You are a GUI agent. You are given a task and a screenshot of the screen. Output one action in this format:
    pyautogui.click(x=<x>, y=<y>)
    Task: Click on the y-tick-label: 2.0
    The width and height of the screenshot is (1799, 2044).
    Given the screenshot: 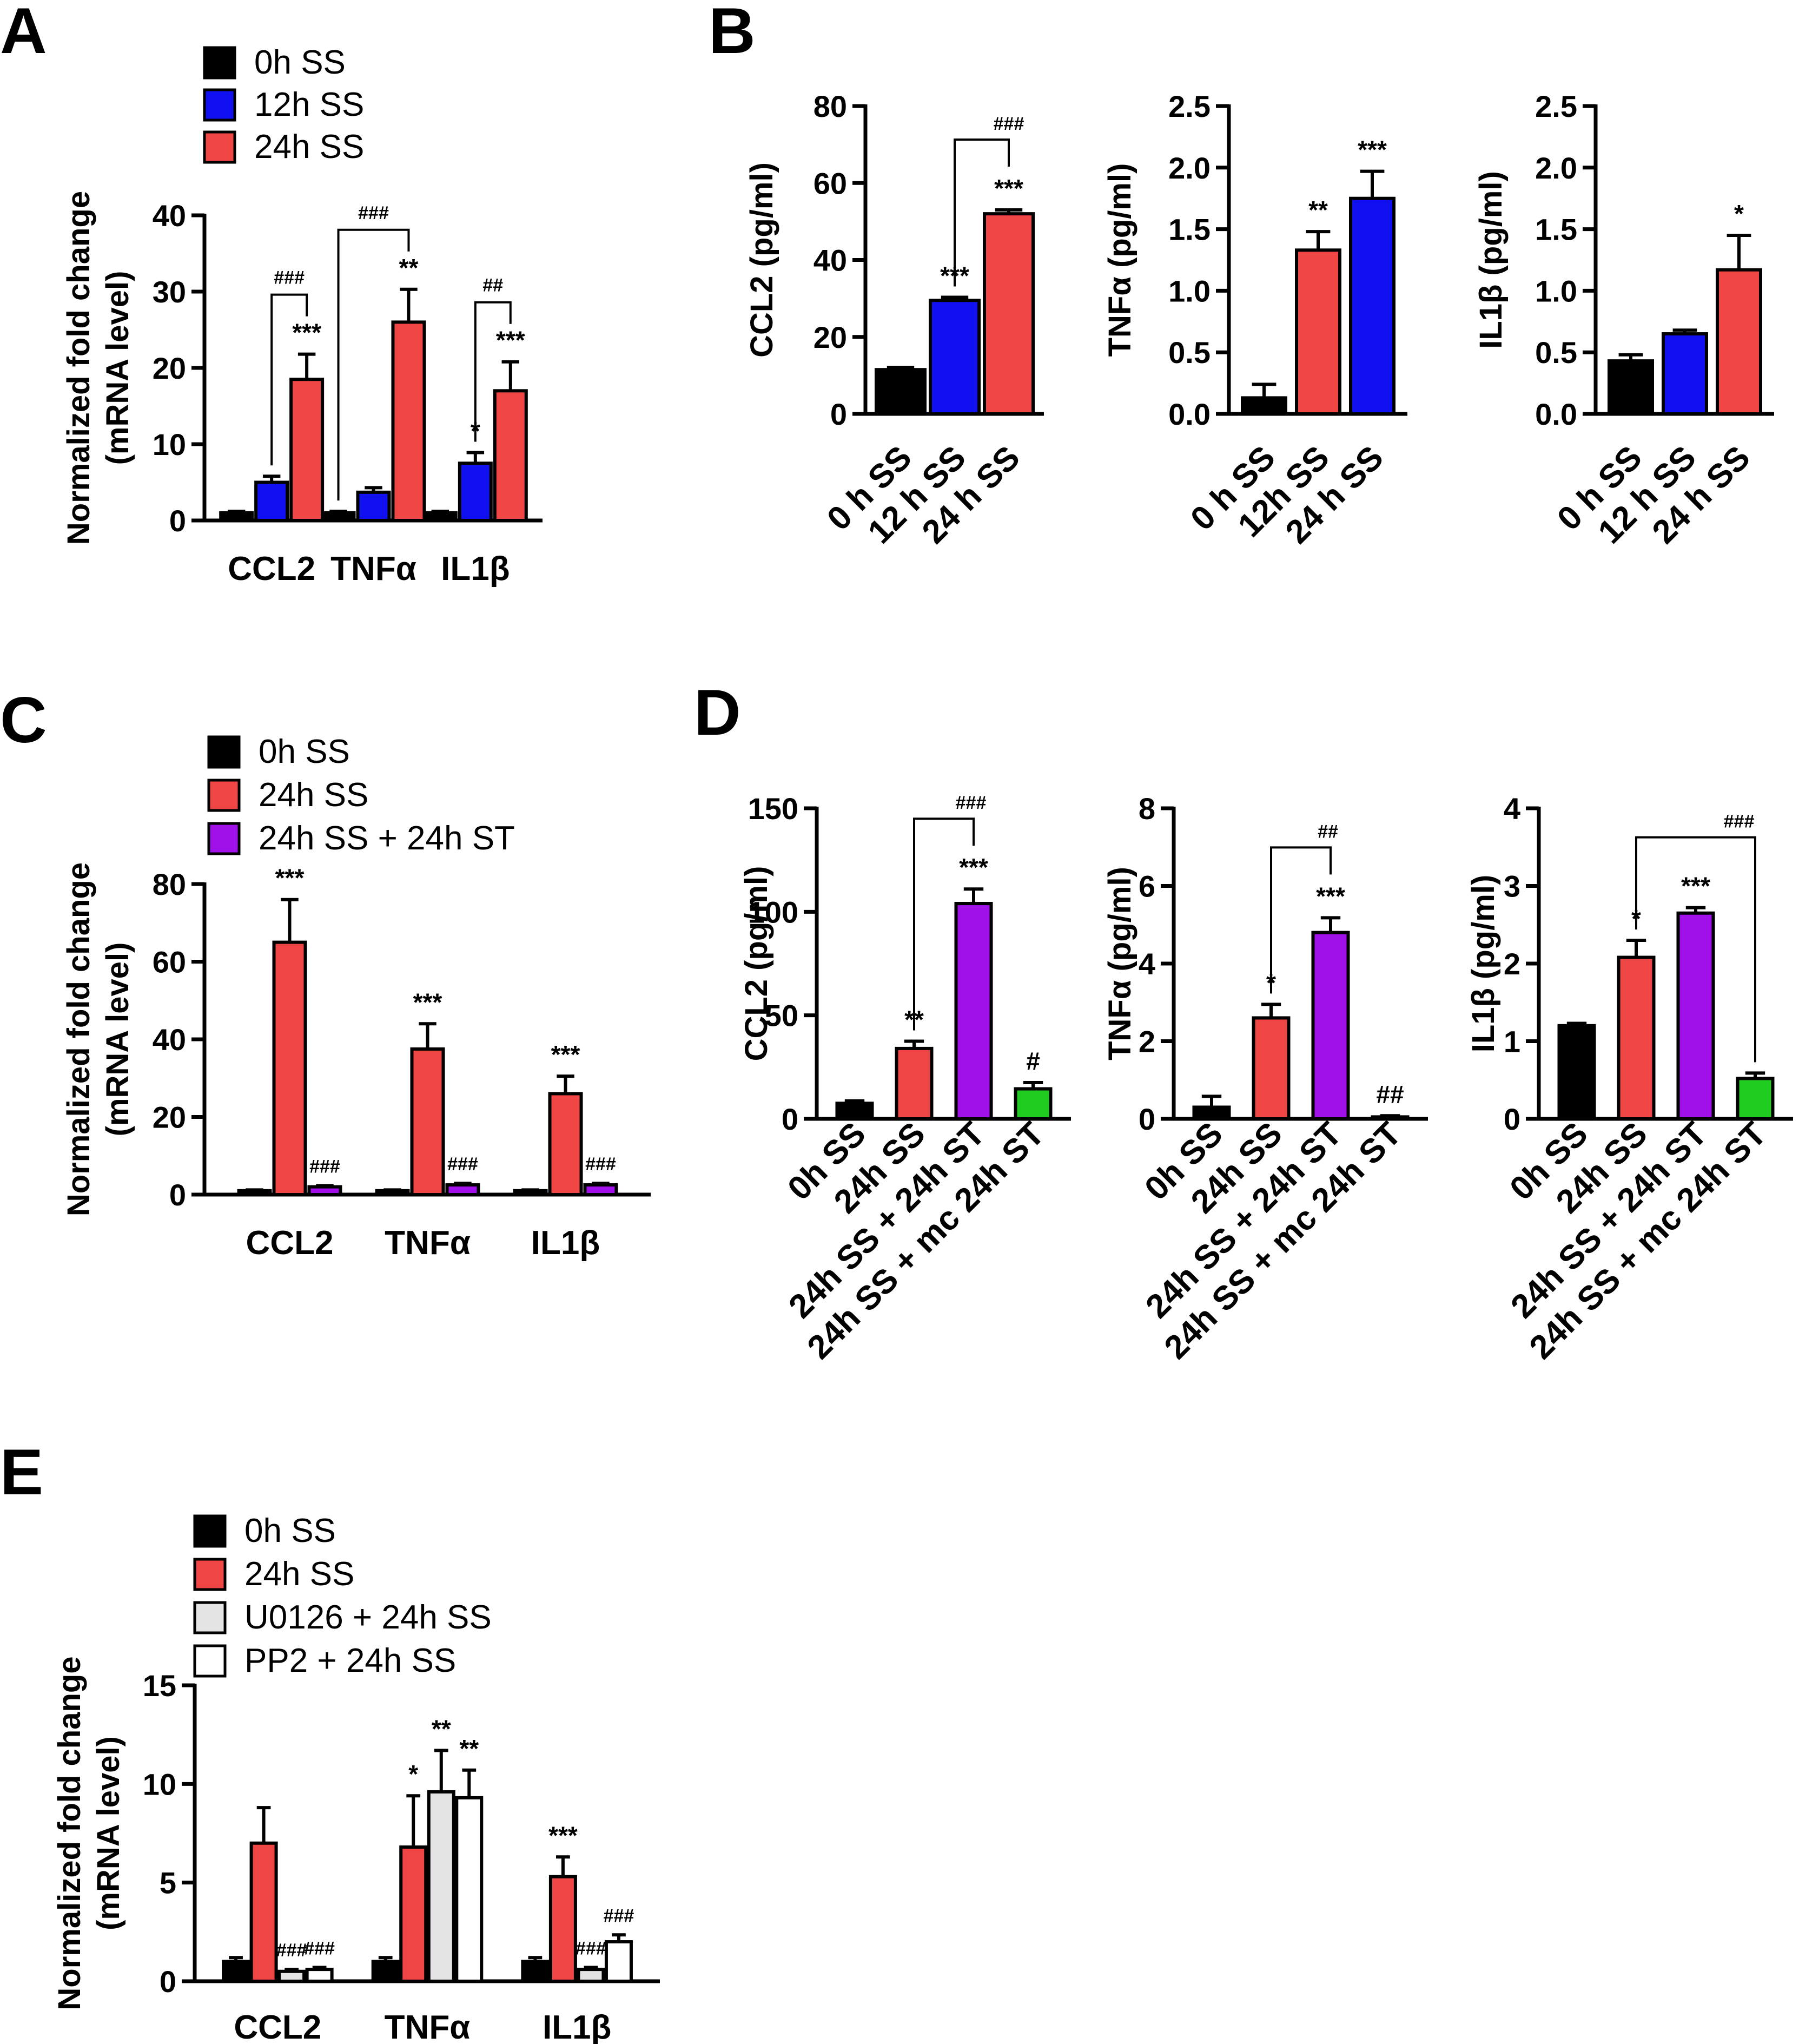 What is the action you would take?
    pyautogui.click(x=1556, y=168)
    